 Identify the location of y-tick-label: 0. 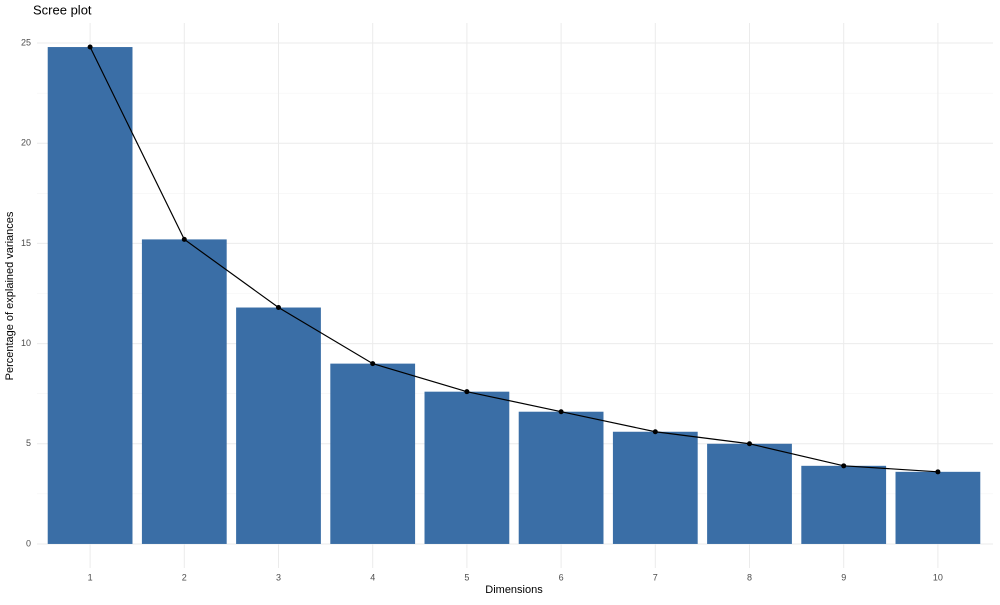
(28, 543).